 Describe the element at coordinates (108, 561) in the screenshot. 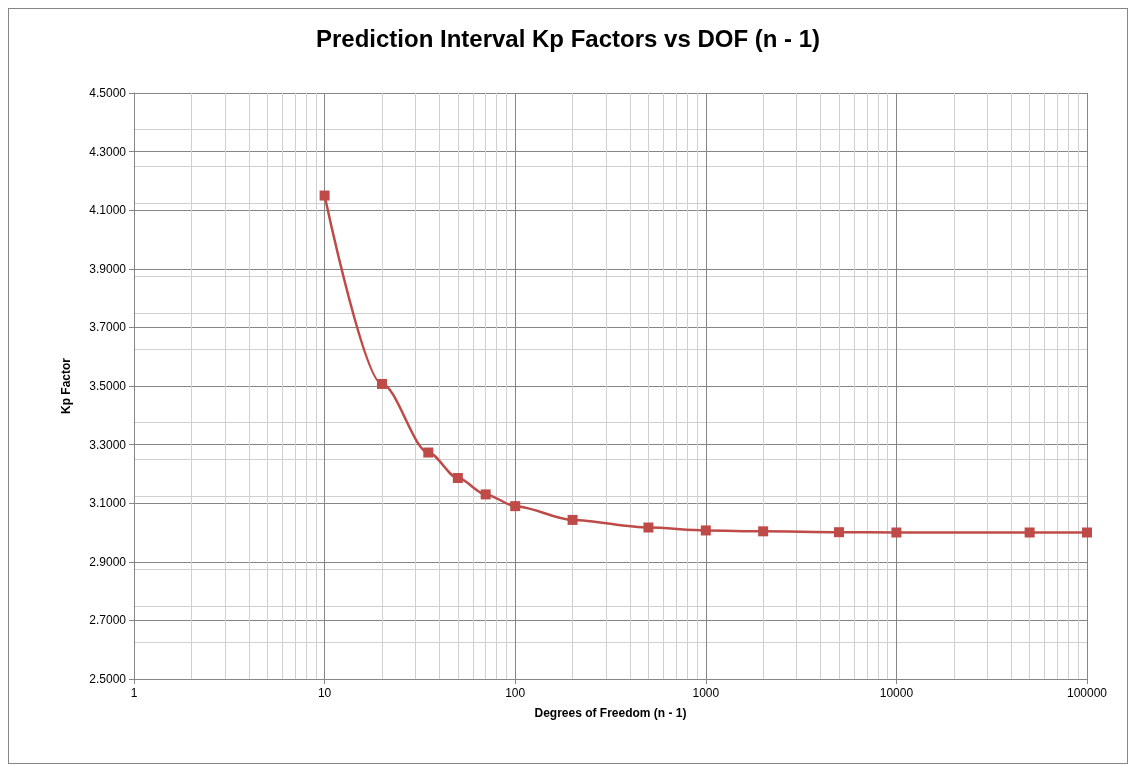

I see `y-tick-label: 2.9000` at that location.